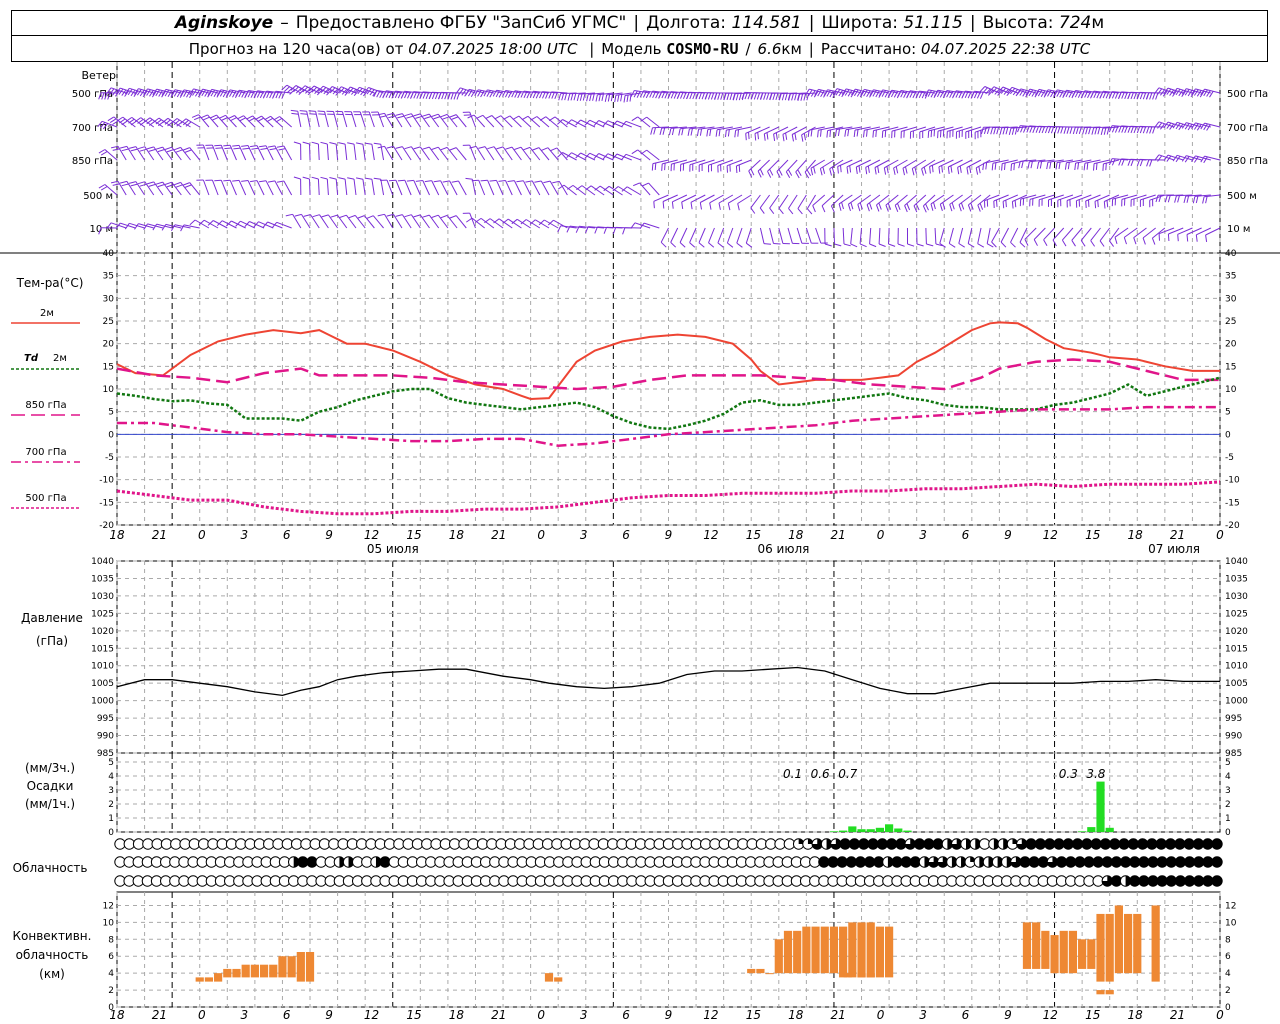  Describe the element at coordinates (631, 48) in the screenshot. I see `model-label: Модель` at that location.